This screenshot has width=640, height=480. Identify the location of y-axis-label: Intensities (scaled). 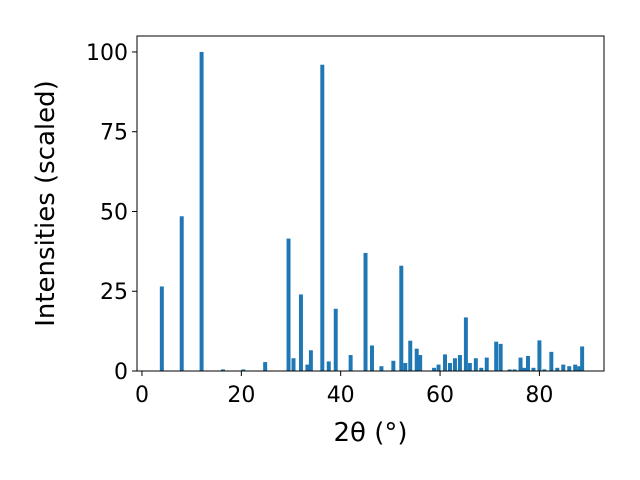
(46, 203).